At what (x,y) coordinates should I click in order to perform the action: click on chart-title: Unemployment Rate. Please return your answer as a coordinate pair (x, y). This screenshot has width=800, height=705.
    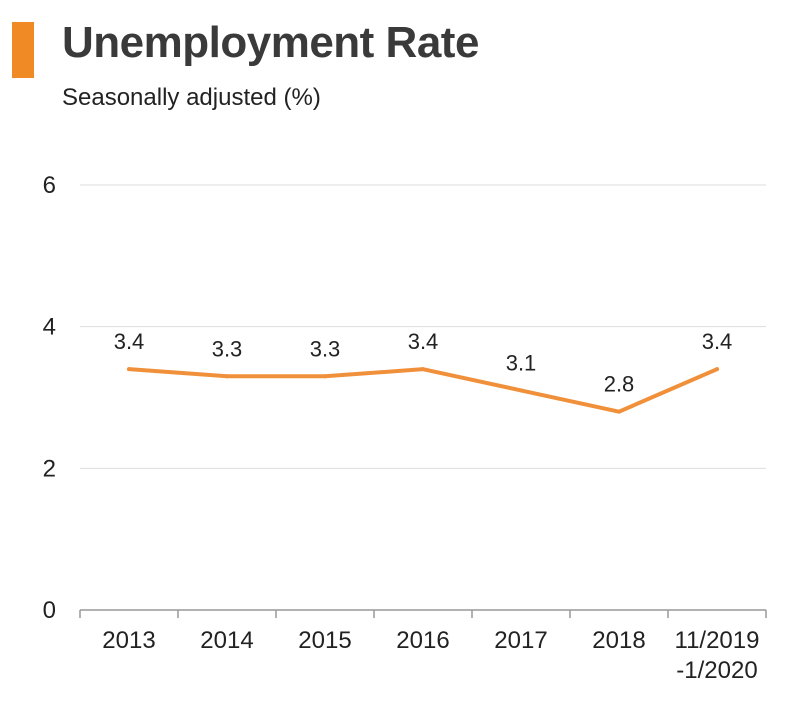
    Looking at the image, I should click on (270, 42).